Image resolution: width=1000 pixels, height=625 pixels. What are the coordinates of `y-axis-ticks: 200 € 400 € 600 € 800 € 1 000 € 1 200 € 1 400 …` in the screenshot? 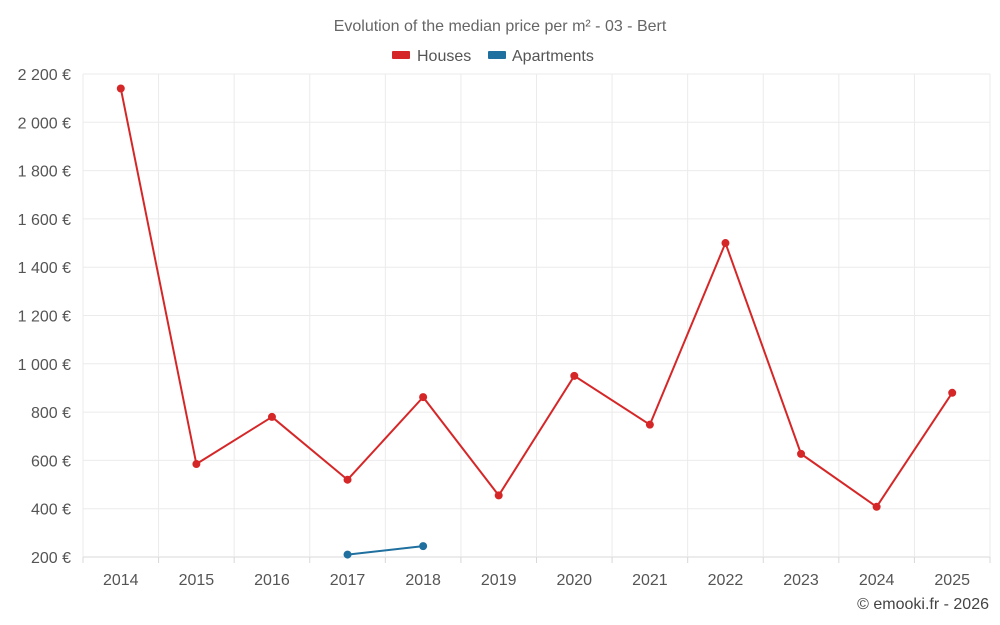 It's located at (44, 317).